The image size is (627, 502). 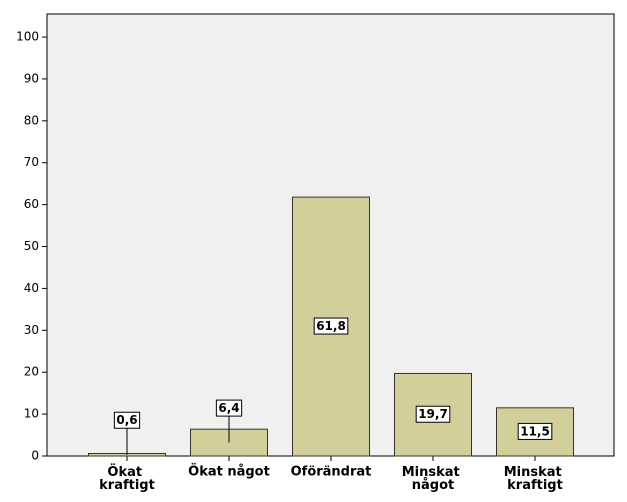 I want to click on x-tick-label: Minskat något, so click(x=433, y=479).